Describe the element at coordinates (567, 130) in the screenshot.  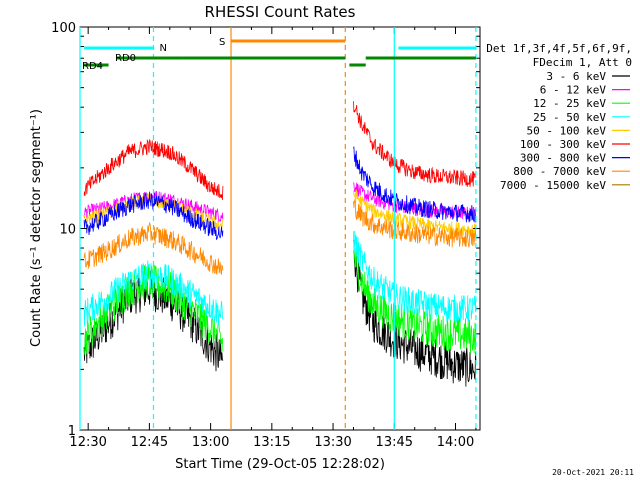
I see `legend-label-50to100keV: 50 - 100 keV` at that location.